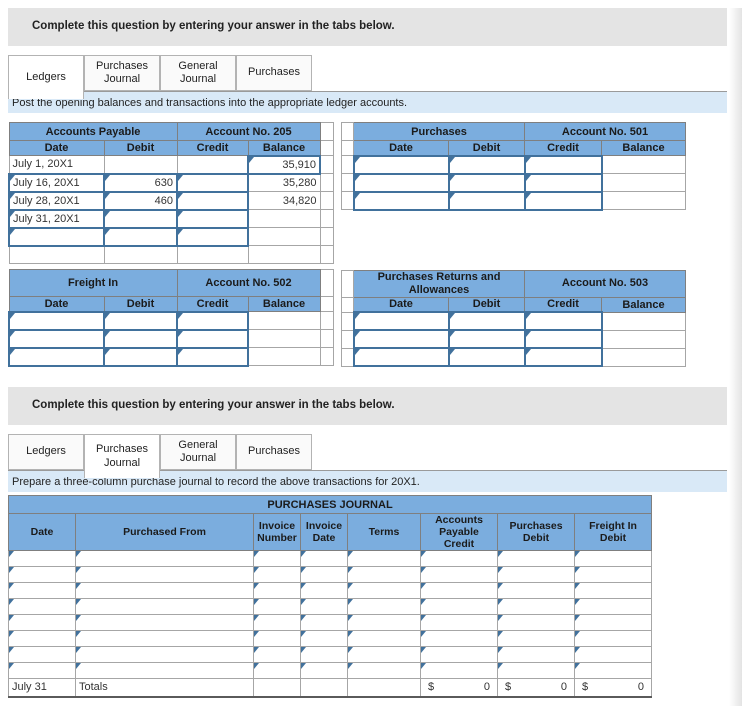 The image size is (742, 706). What do you see at coordinates (56, 218) in the screenshot?
I see `ledger-date-input: July 31, 20X1` at bounding box center [56, 218].